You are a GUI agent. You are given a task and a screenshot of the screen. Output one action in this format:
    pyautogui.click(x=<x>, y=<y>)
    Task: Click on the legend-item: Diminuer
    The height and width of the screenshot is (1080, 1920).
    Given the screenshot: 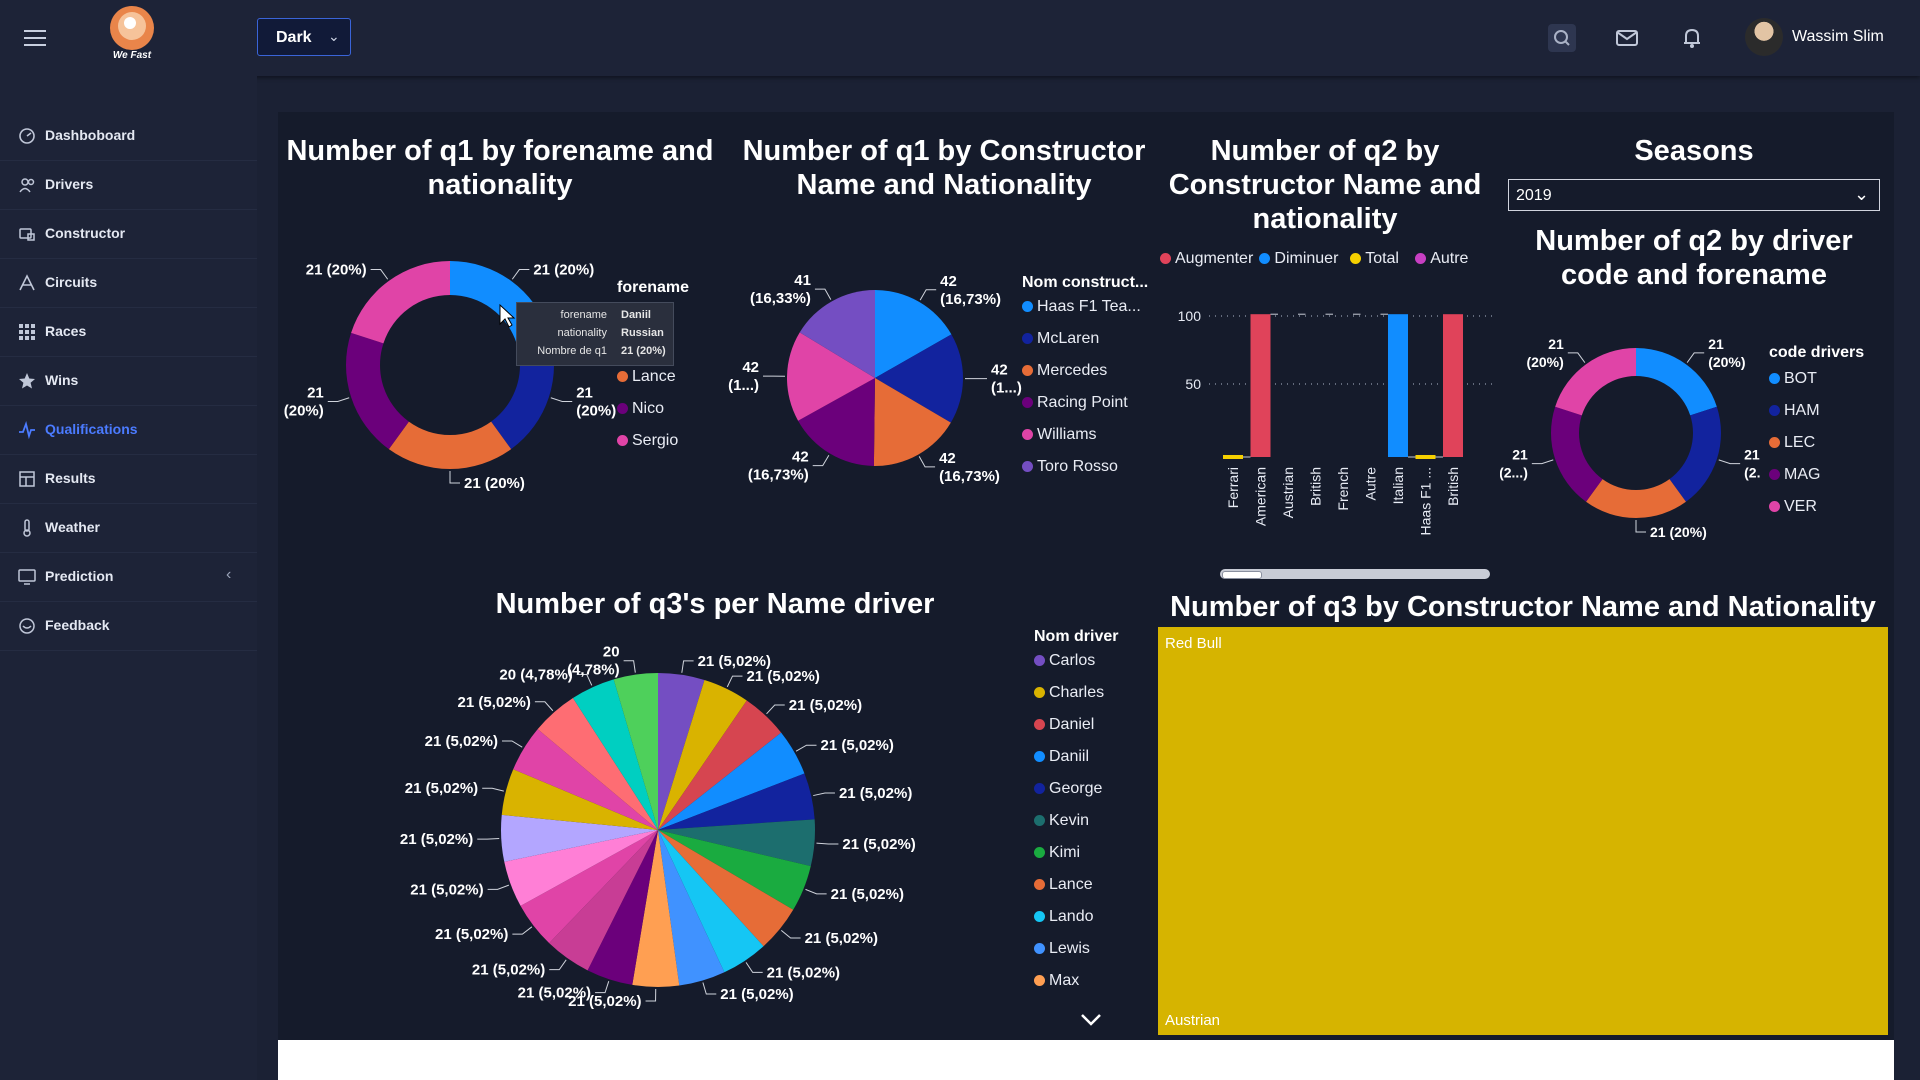 What is the action you would take?
    pyautogui.click(x=1298, y=259)
    